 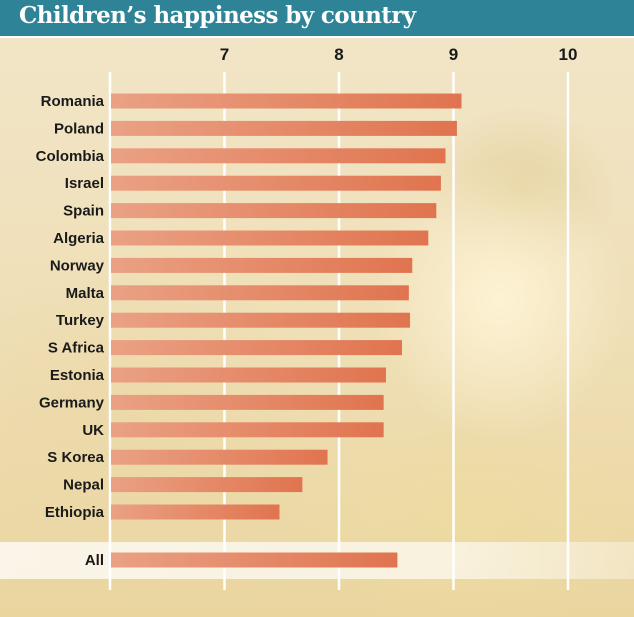 I want to click on category-label: Colombia, so click(x=70, y=156).